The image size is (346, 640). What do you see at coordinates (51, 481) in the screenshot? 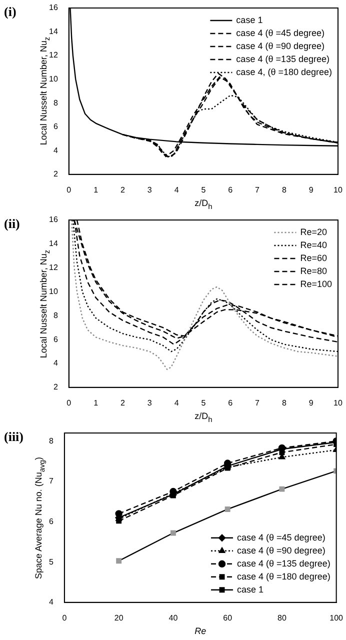
I see `y-tick-label: 7` at bounding box center [51, 481].